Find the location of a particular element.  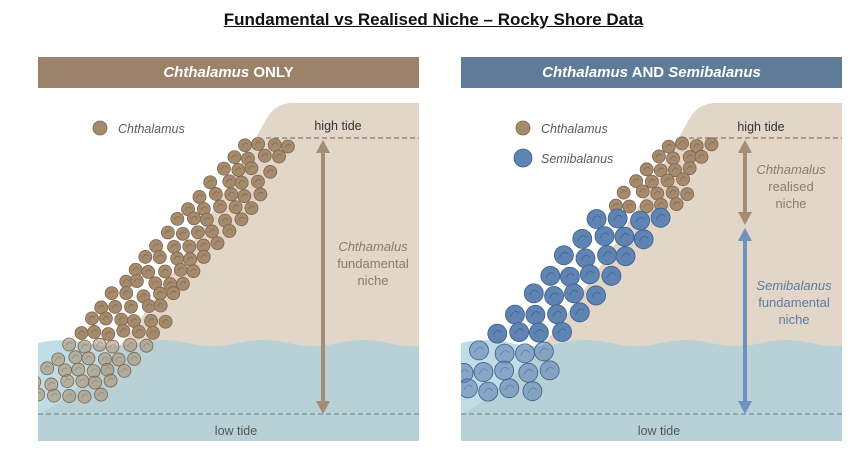

realised-arrow-head-down is located at coordinates (745, 218).